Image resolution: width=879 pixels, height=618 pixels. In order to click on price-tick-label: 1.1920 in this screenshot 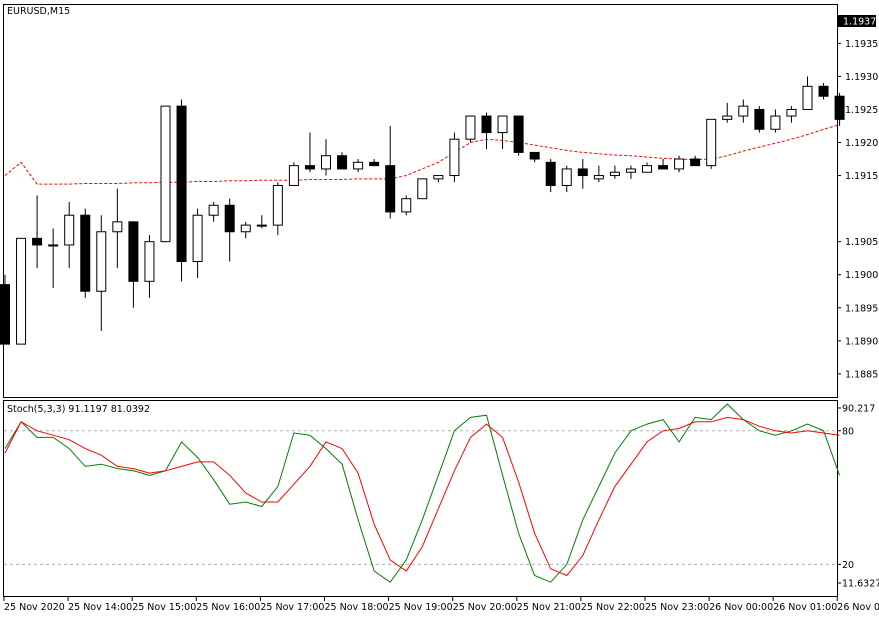, I will do `click(861, 143)`.